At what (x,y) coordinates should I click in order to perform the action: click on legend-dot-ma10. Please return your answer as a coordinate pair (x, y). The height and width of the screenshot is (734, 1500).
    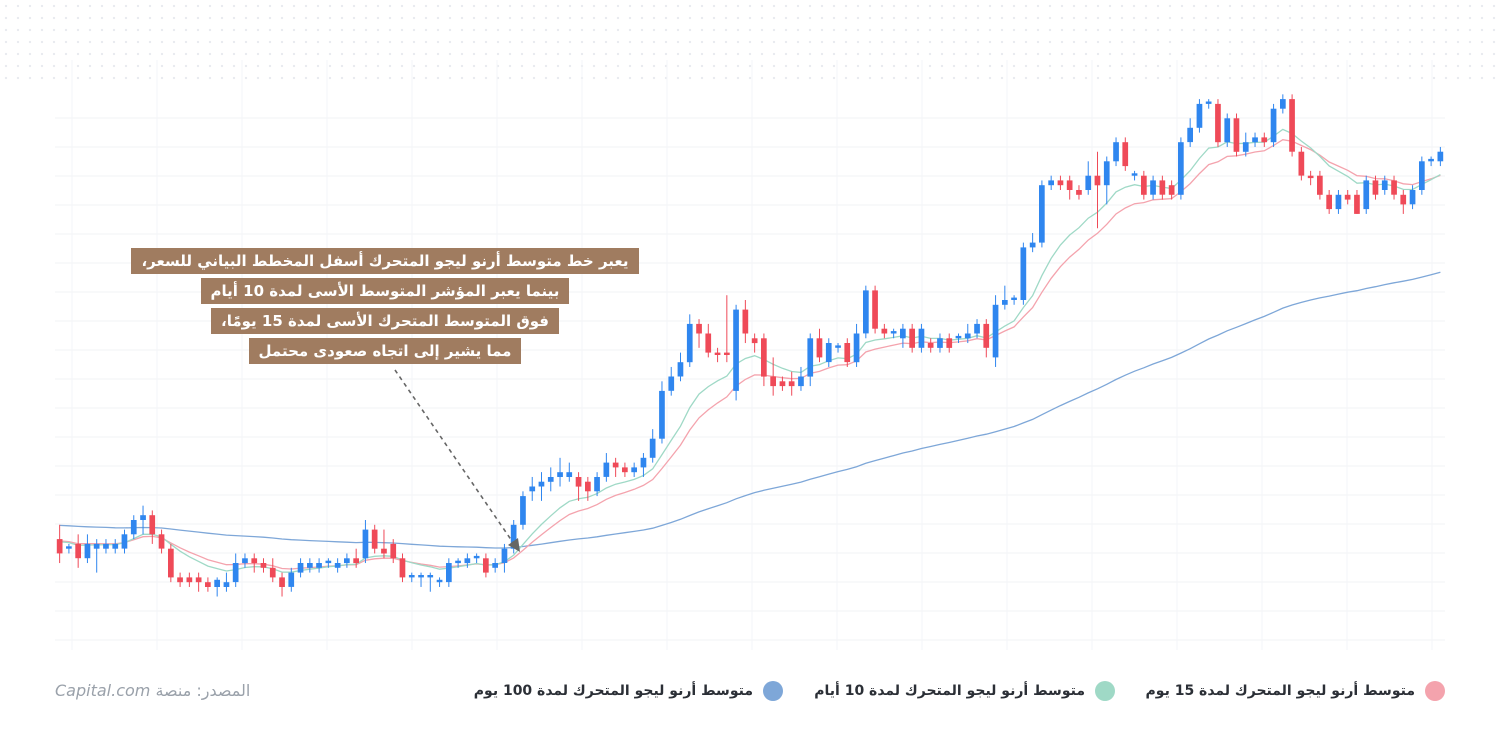
    Looking at the image, I should click on (1105, 691).